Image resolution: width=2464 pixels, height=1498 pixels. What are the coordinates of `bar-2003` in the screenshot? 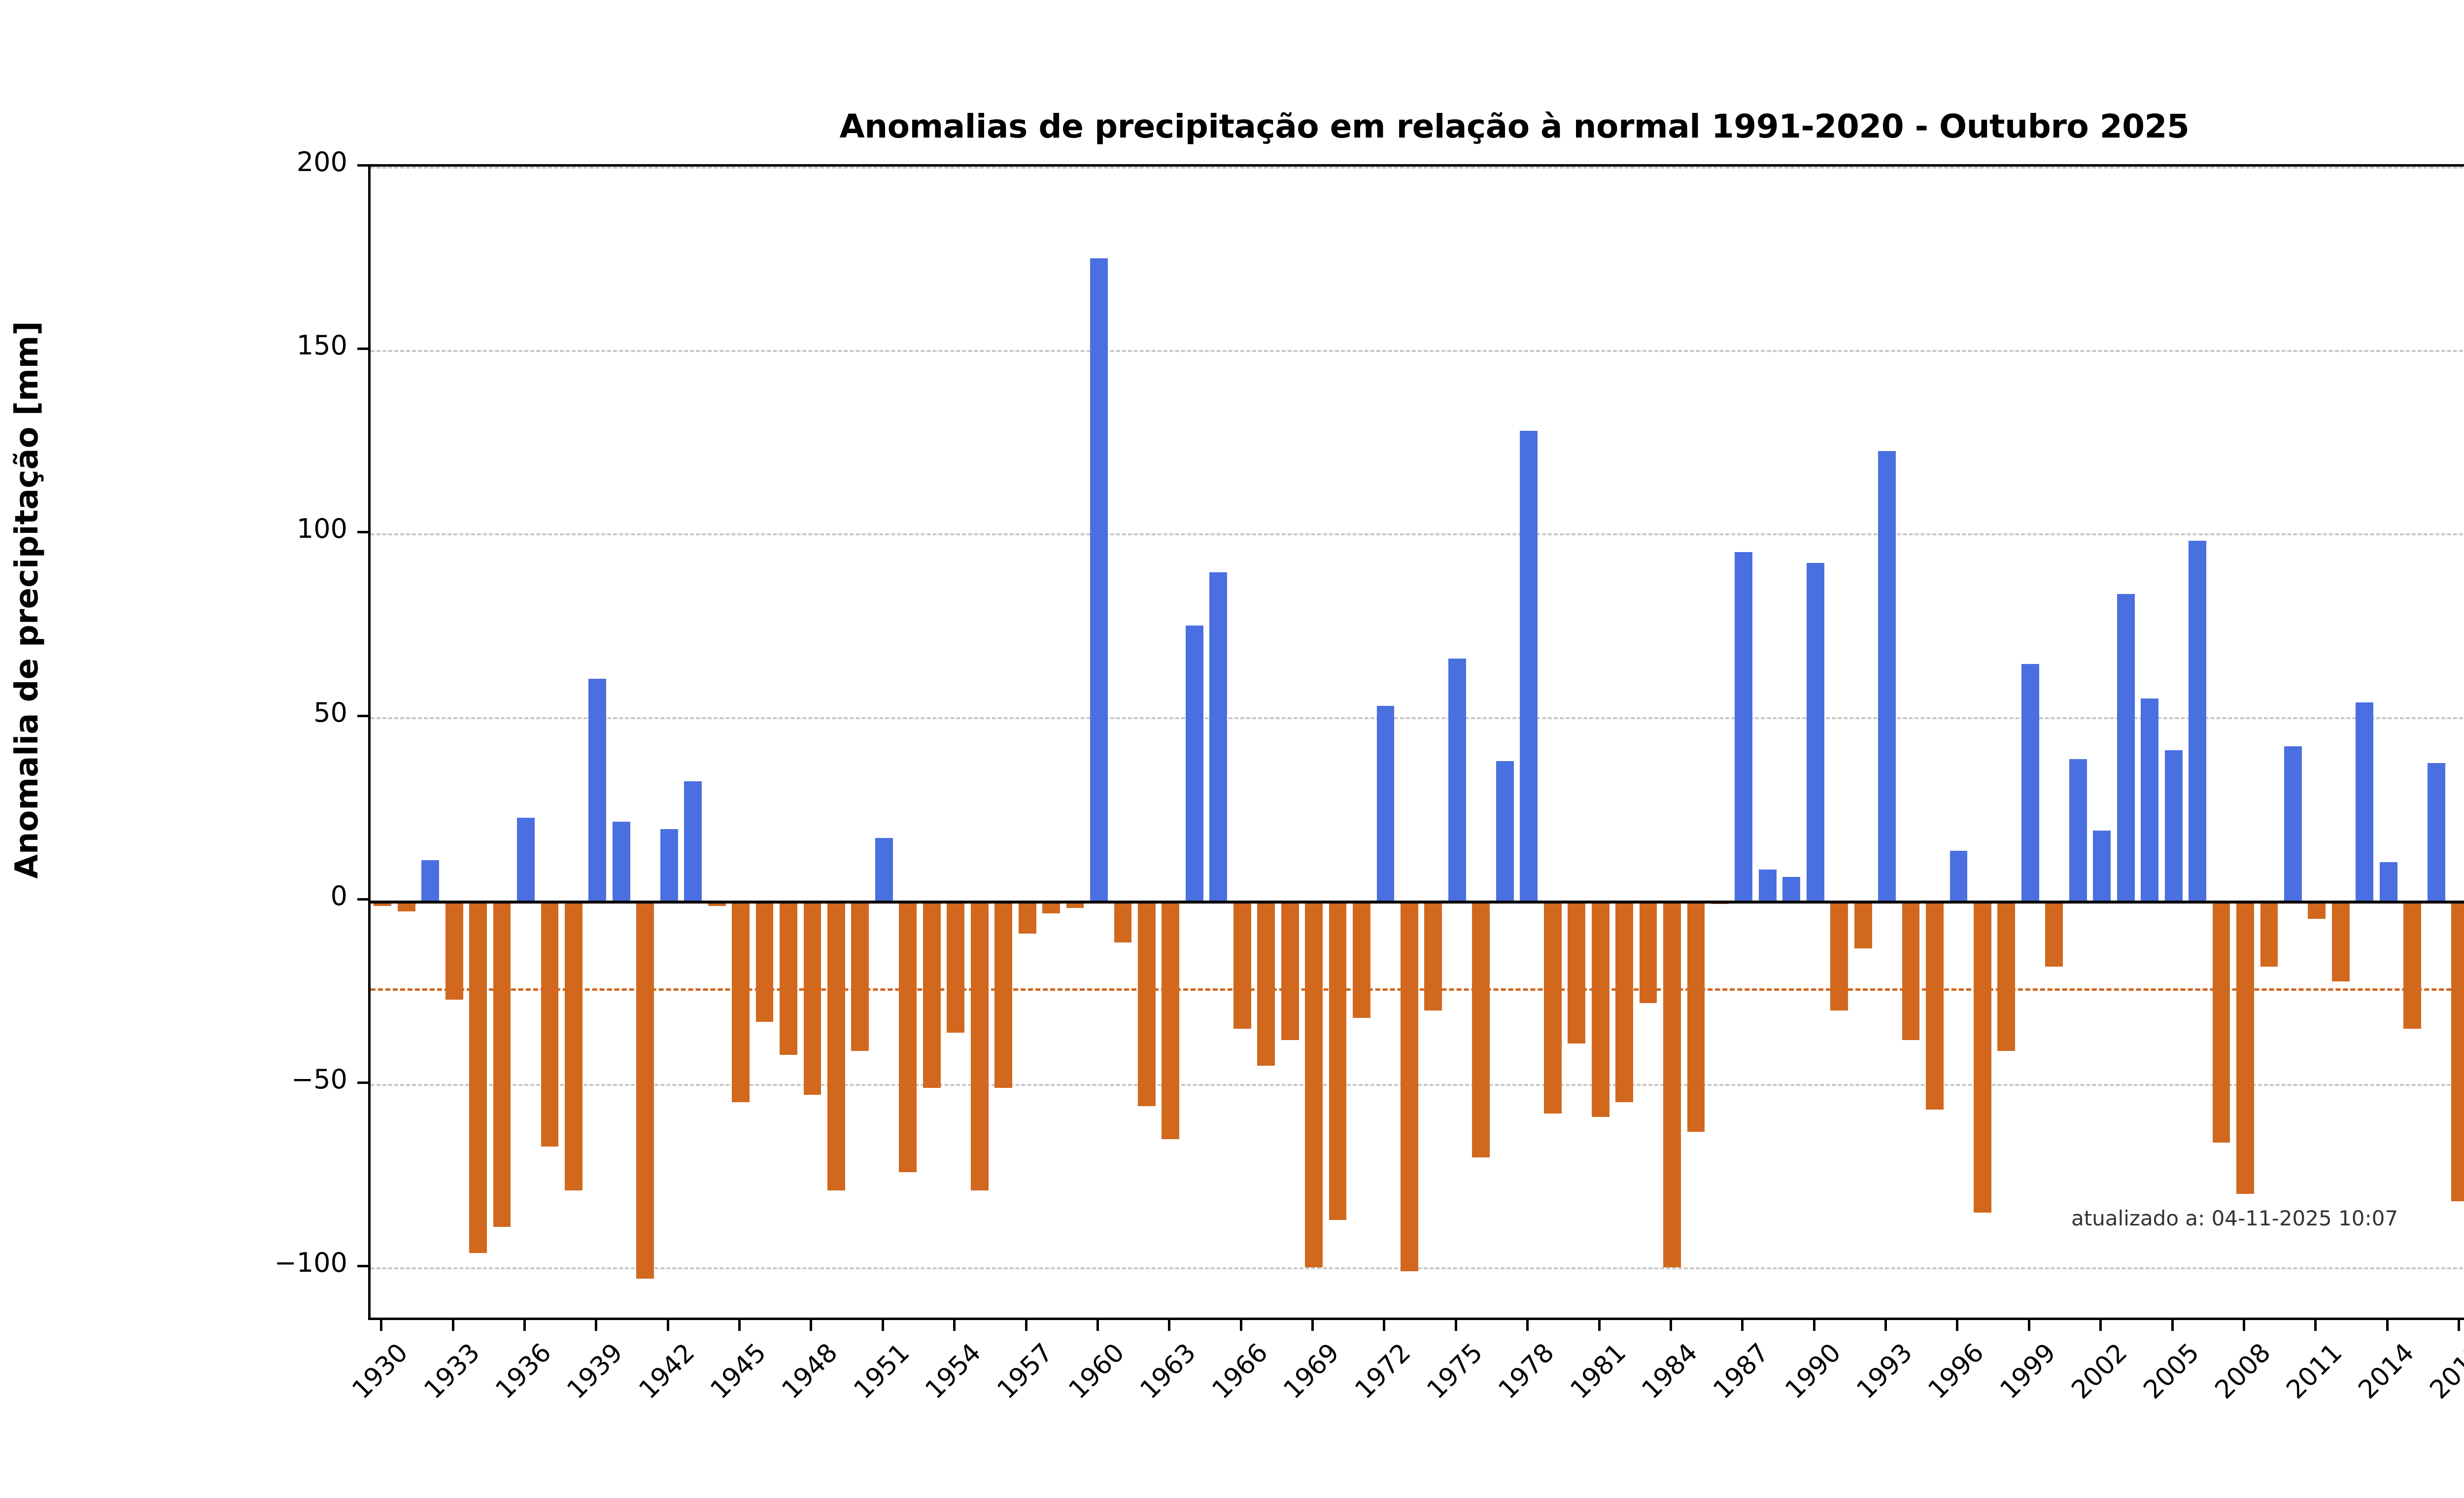 It's located at (2126, 747).